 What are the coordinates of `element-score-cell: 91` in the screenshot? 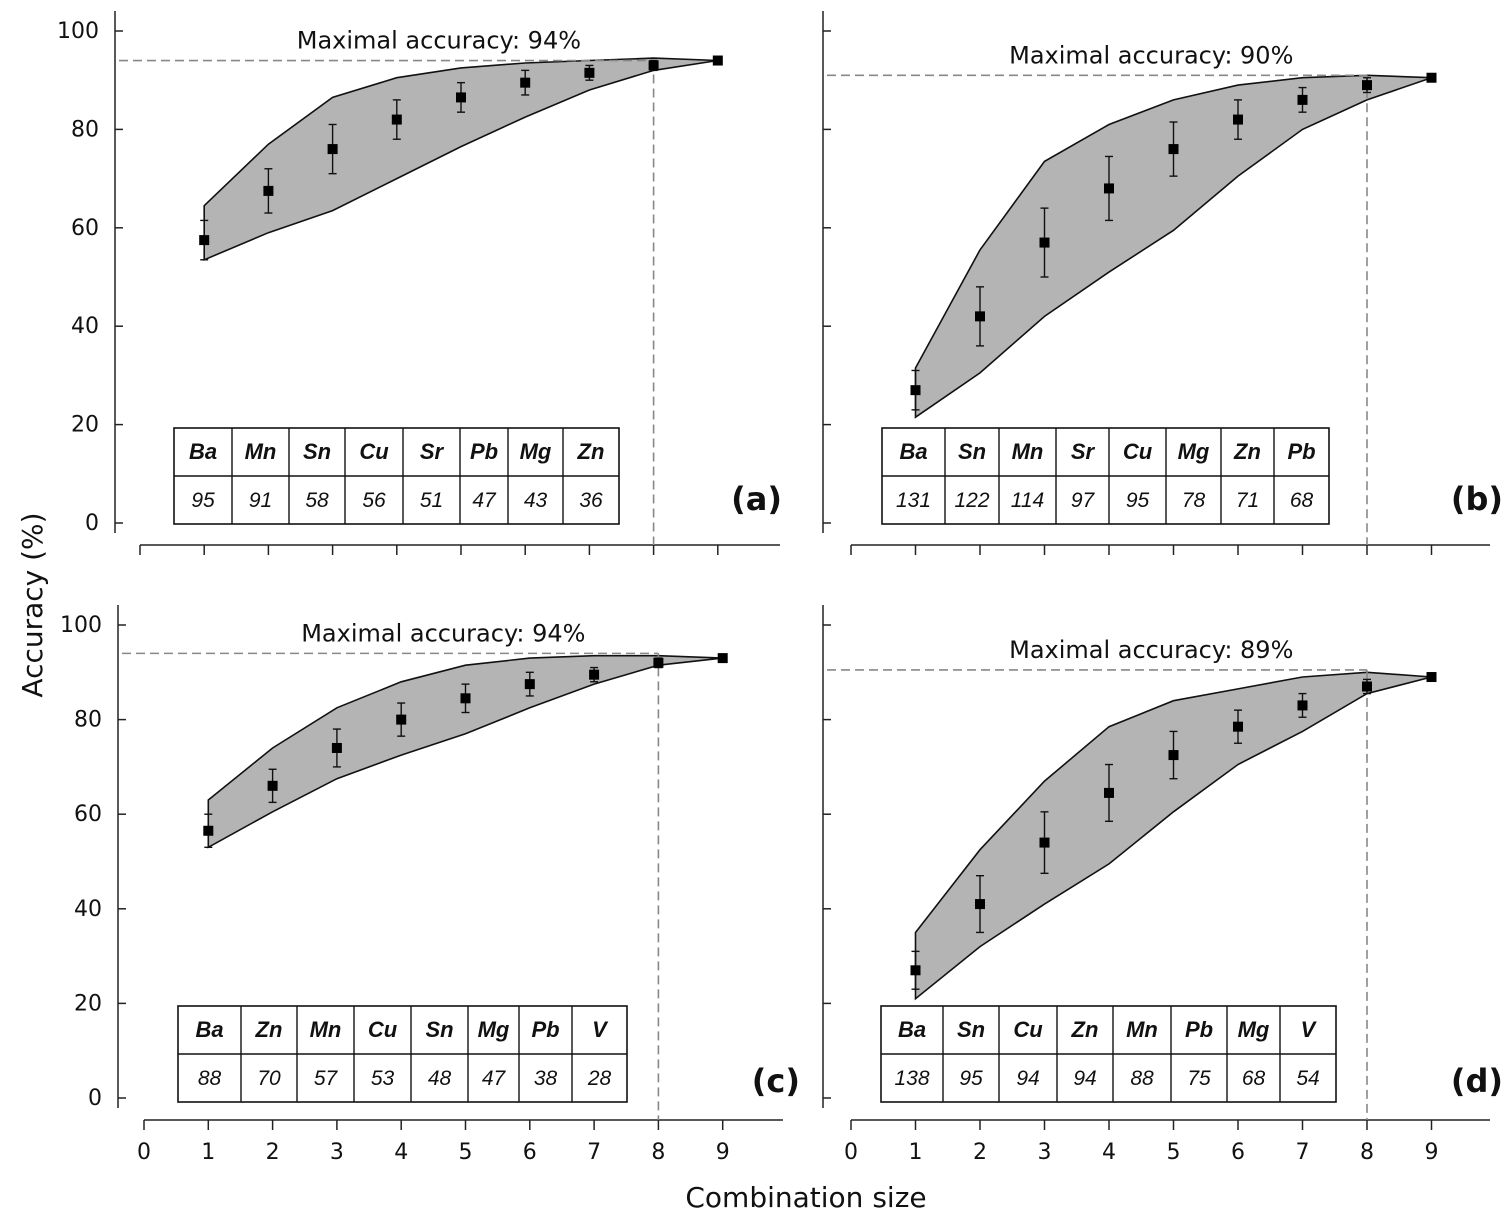 It's located at (260, 500).